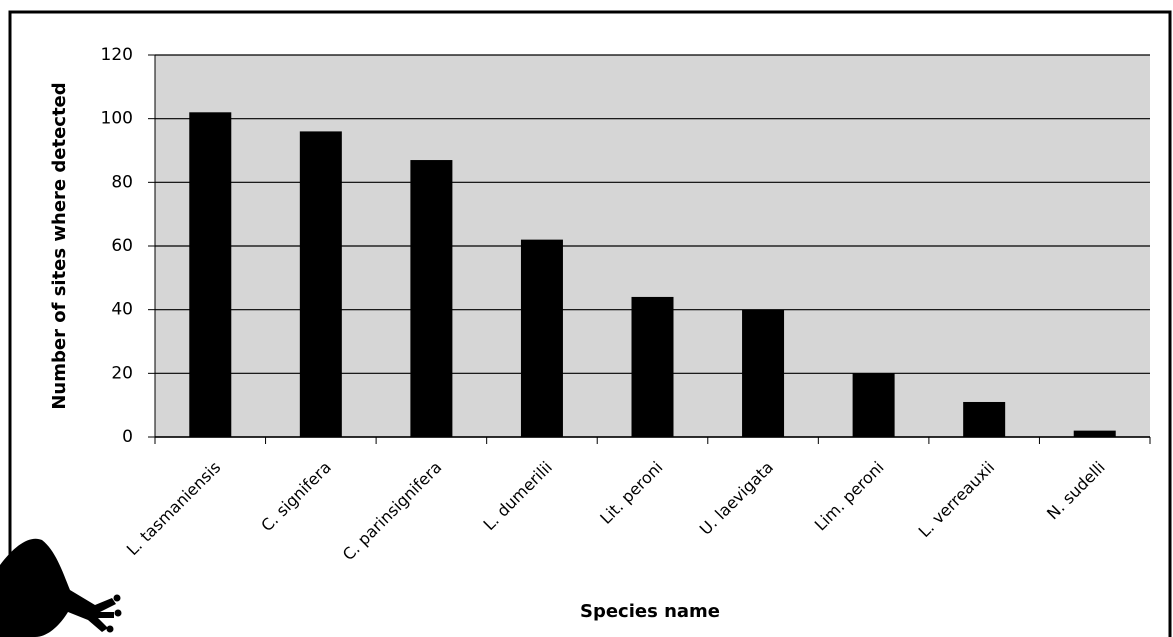  I want to click on y-axis-title: Number of sites where detected, so click(59, 245).